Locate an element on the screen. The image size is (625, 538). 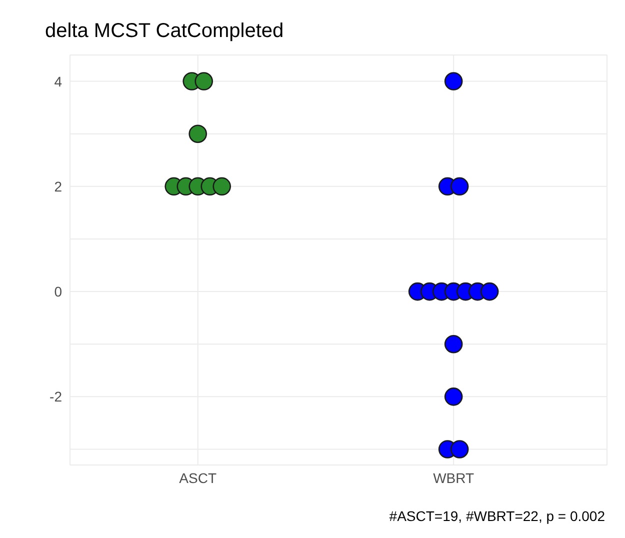
x-tick-label: WBRT is located at coordinates (453, 478).